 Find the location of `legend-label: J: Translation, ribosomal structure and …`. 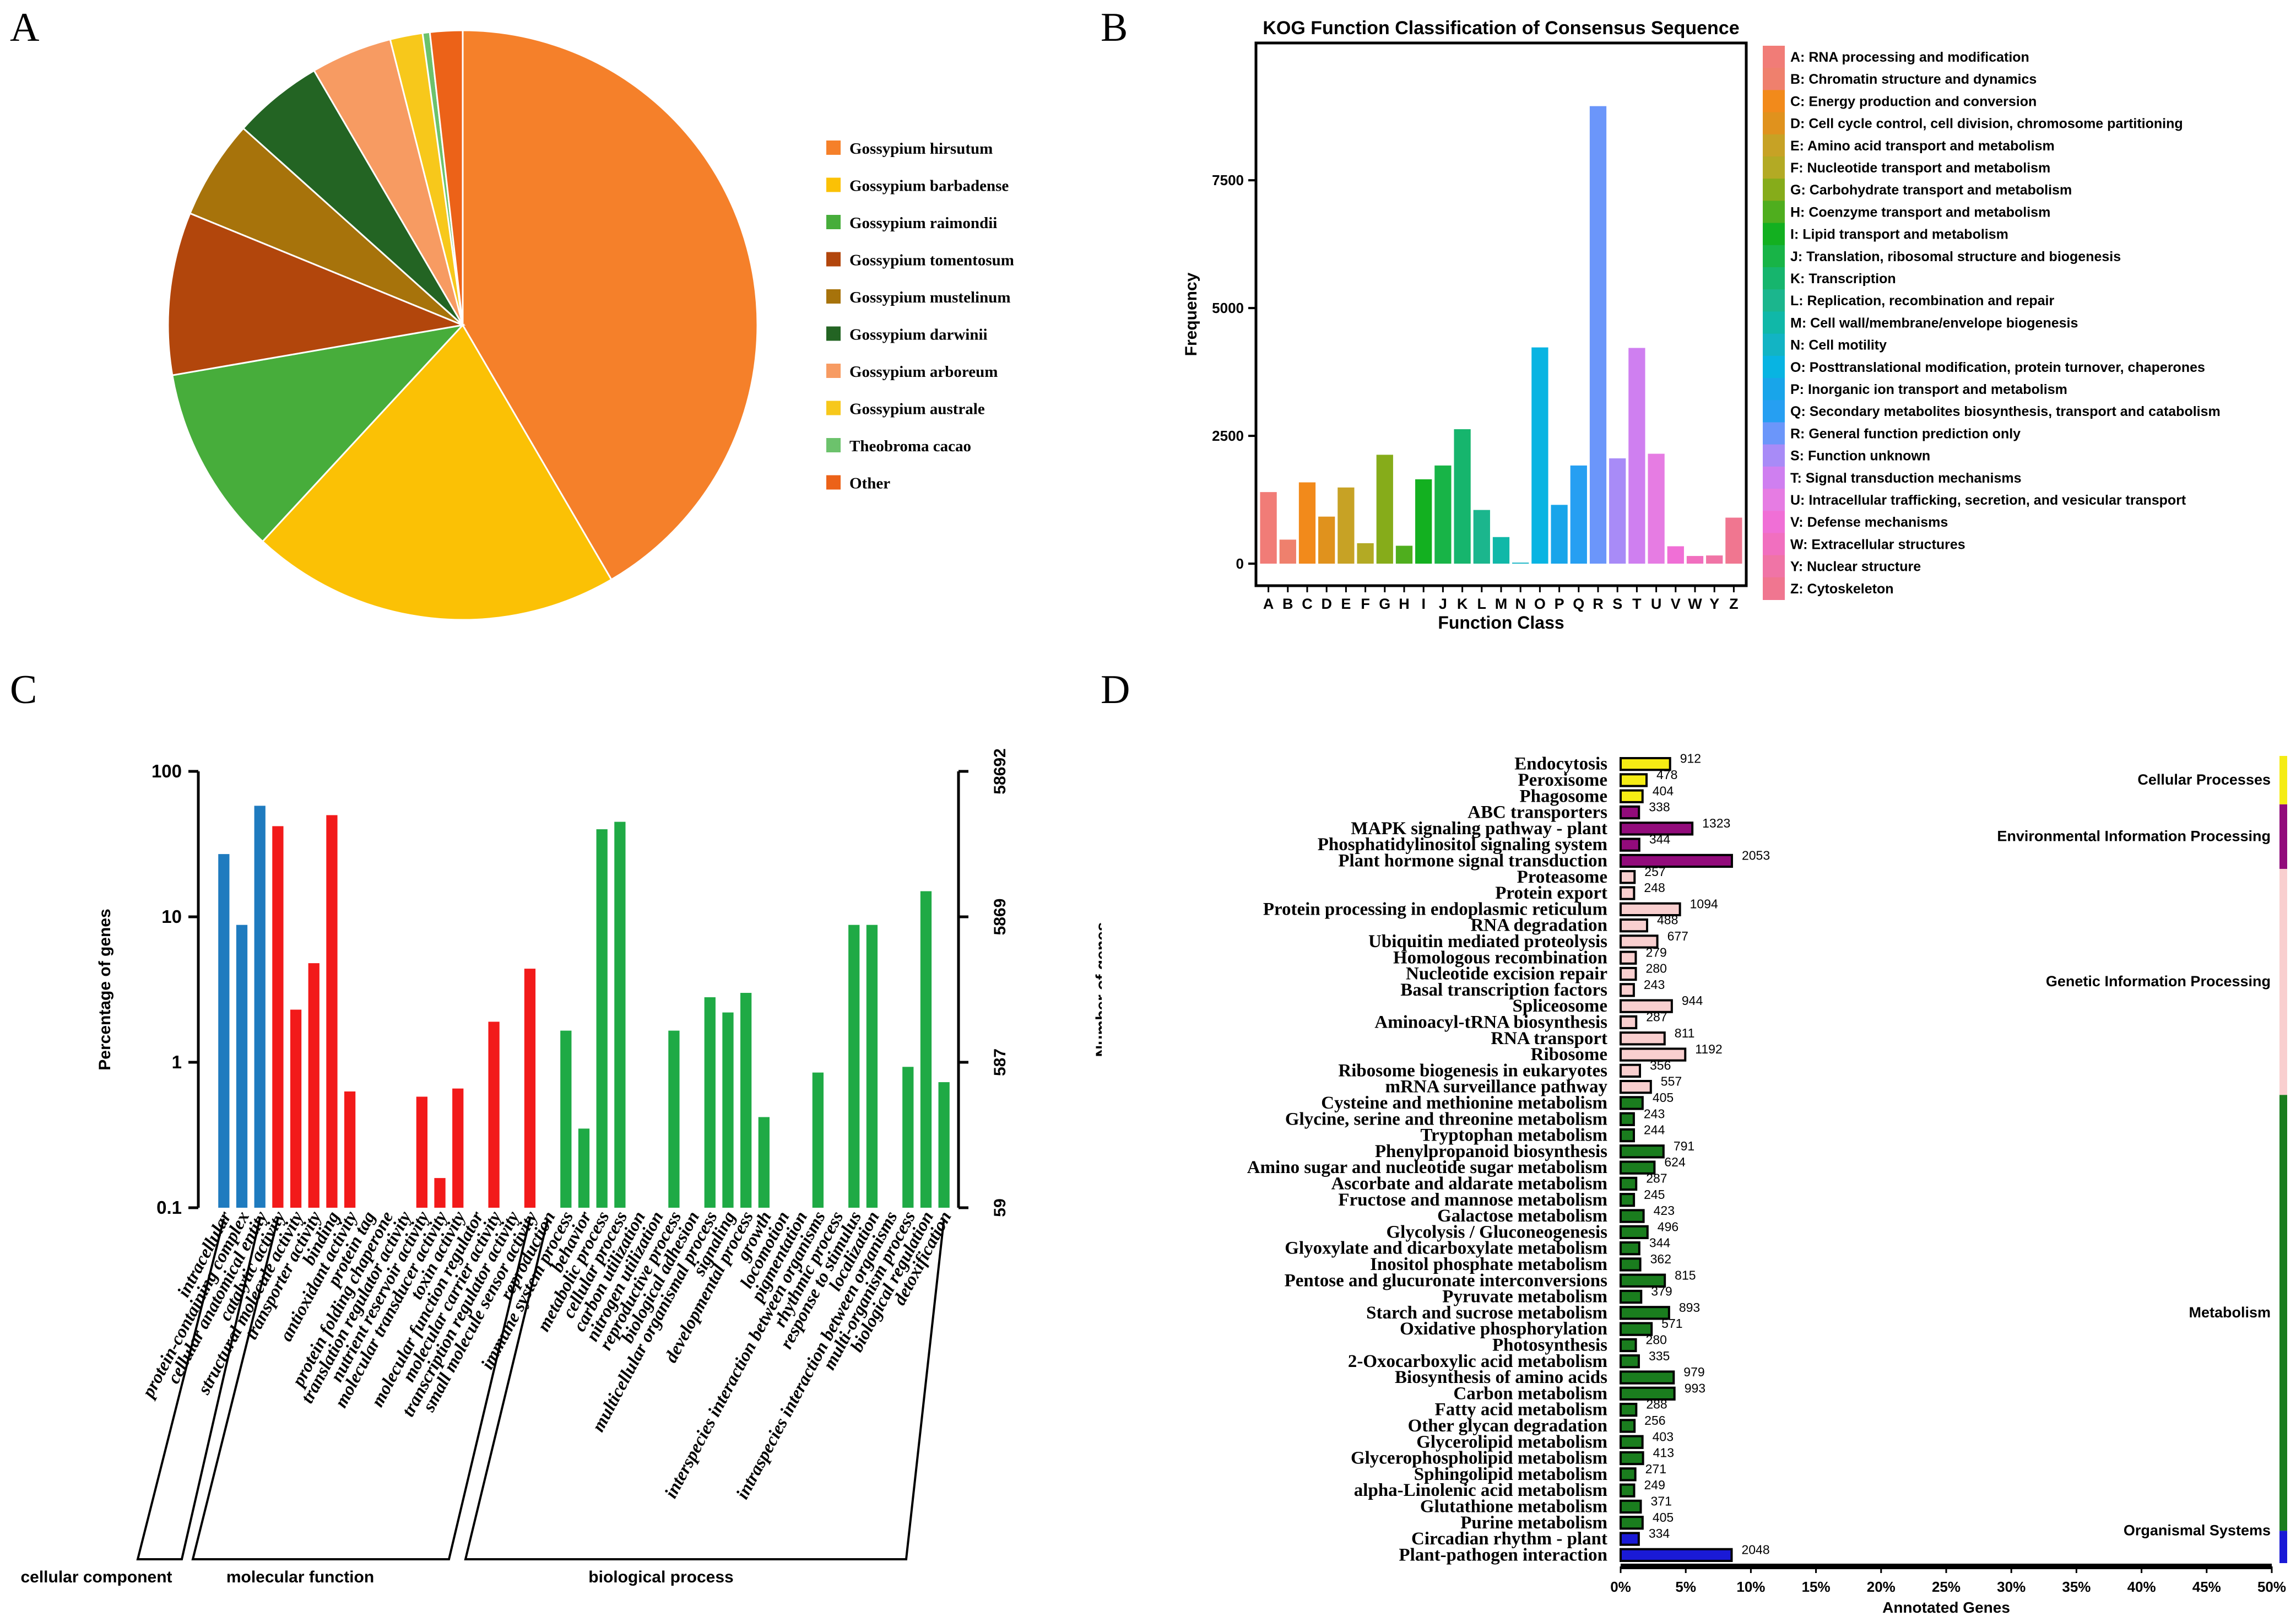

legend-label: J: Translation, ribosomal structure and … is located at coordinates (1955, 256).